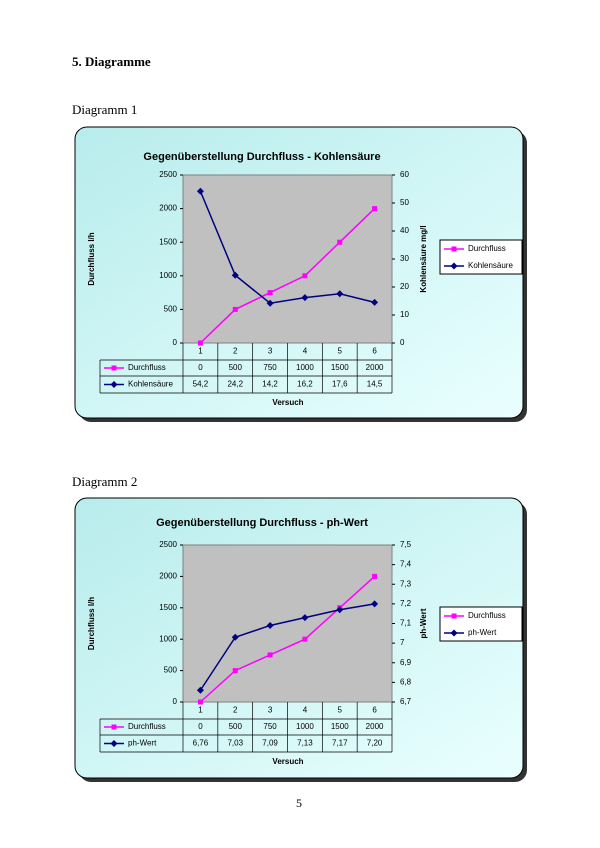 Image resolution: width=600 pixels, height=848 pixels. Describe the element at coordinates (406, 564) in the screenshot. I see `y2-tick-label: 7,4` at that location.